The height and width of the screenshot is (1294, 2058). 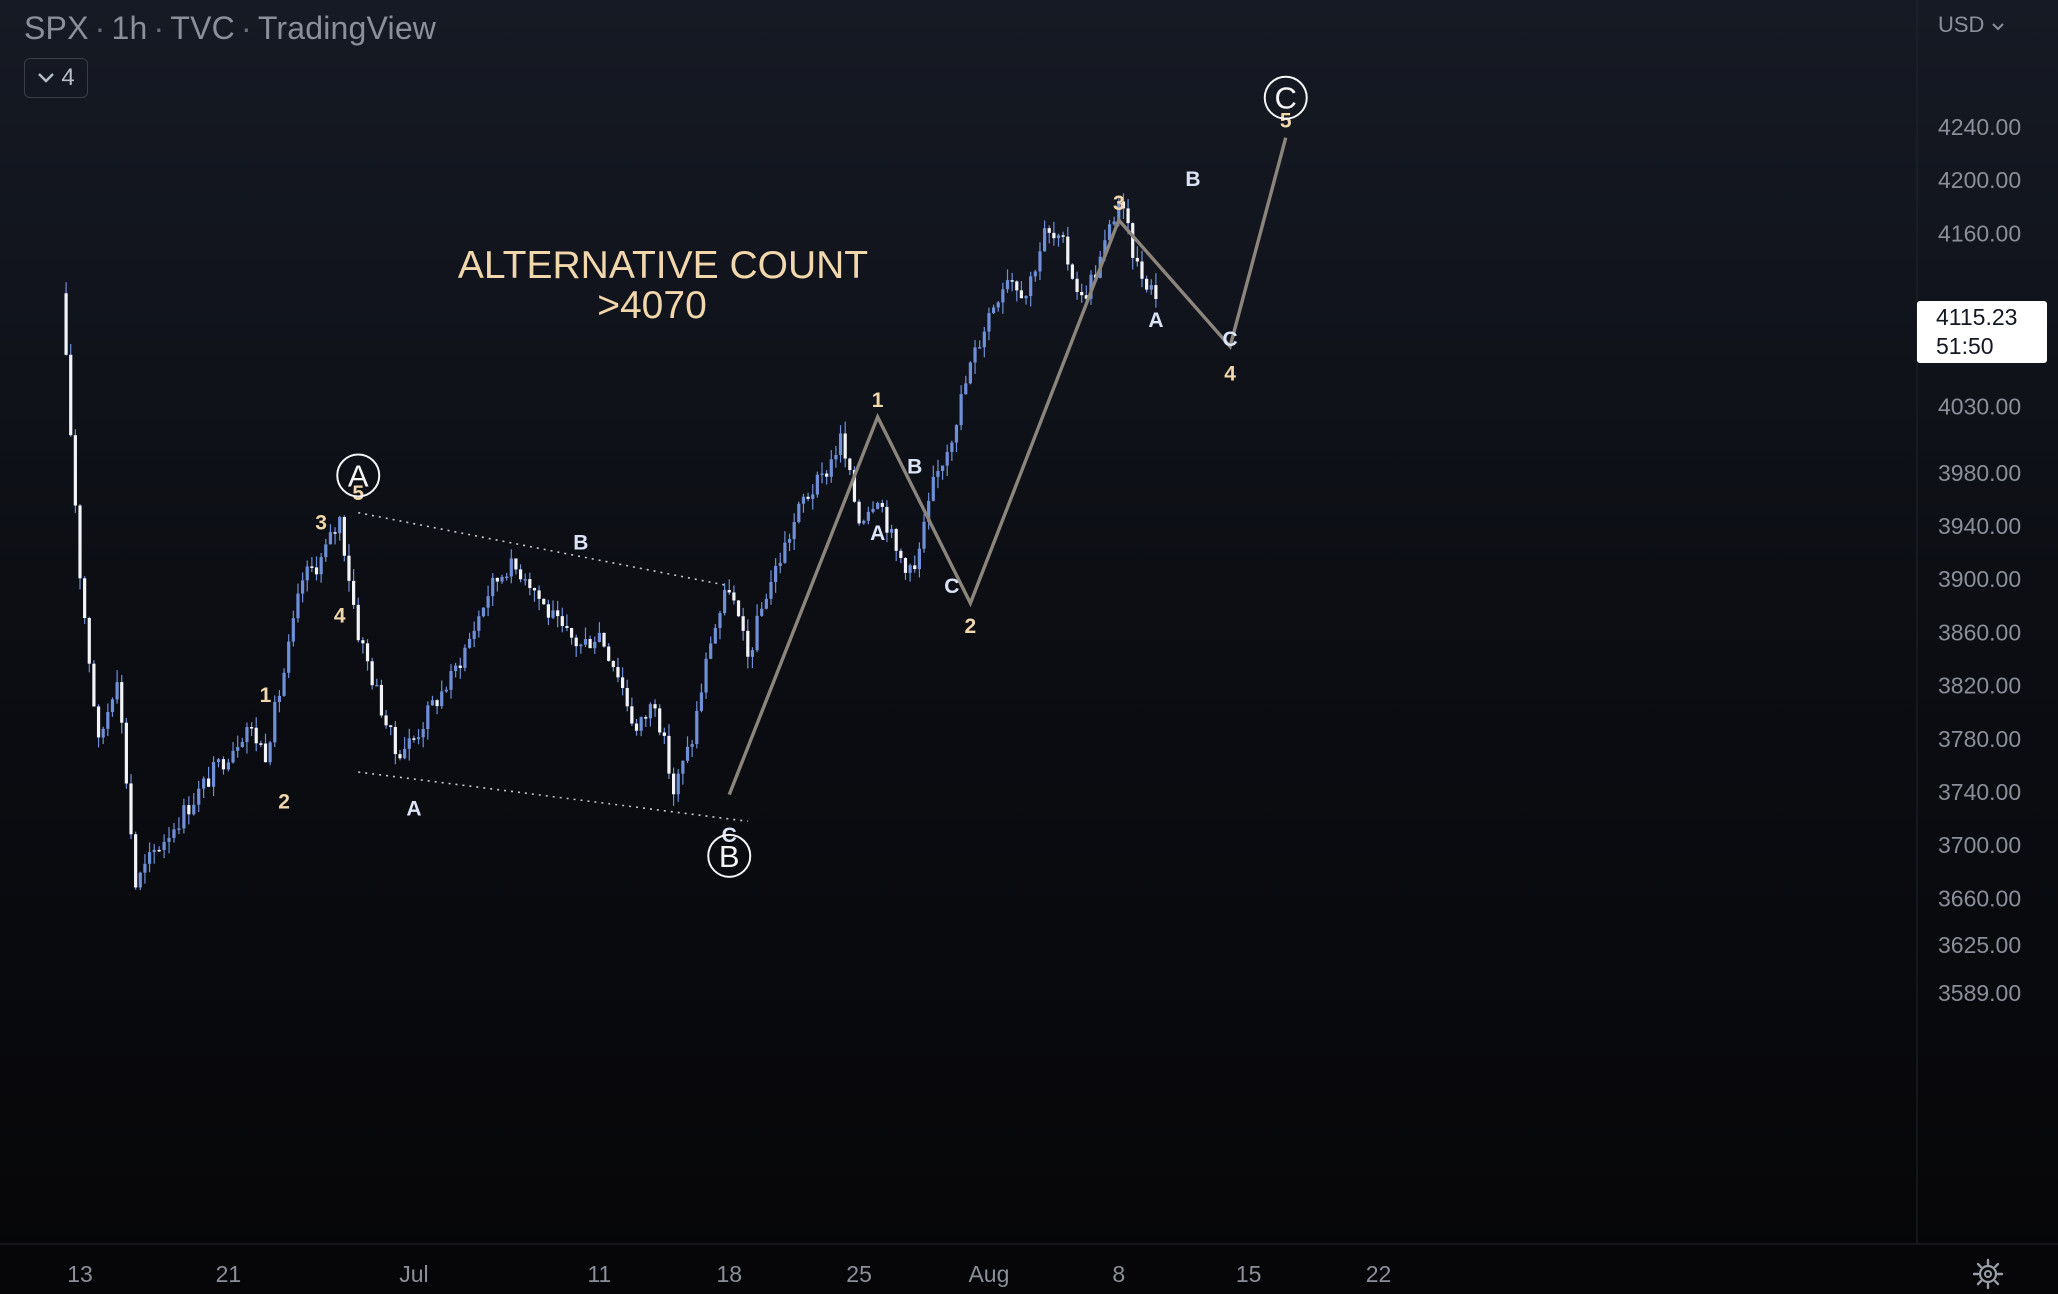 I want to click on circled-wave-marker, so click(x=1285, y=97).